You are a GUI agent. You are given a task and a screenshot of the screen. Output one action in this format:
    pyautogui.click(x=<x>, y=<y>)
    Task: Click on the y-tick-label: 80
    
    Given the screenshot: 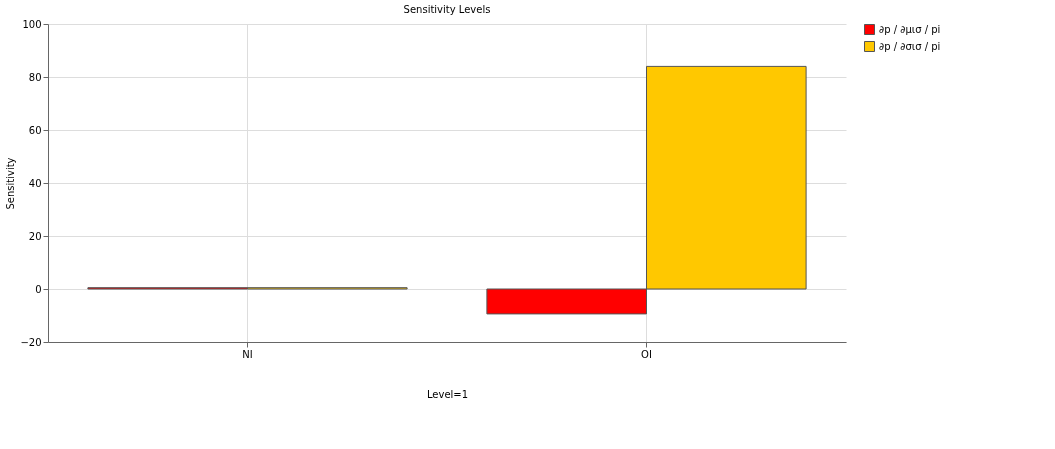 What is the action you would take?
    pyautogui.click(x=35, y=77)
    